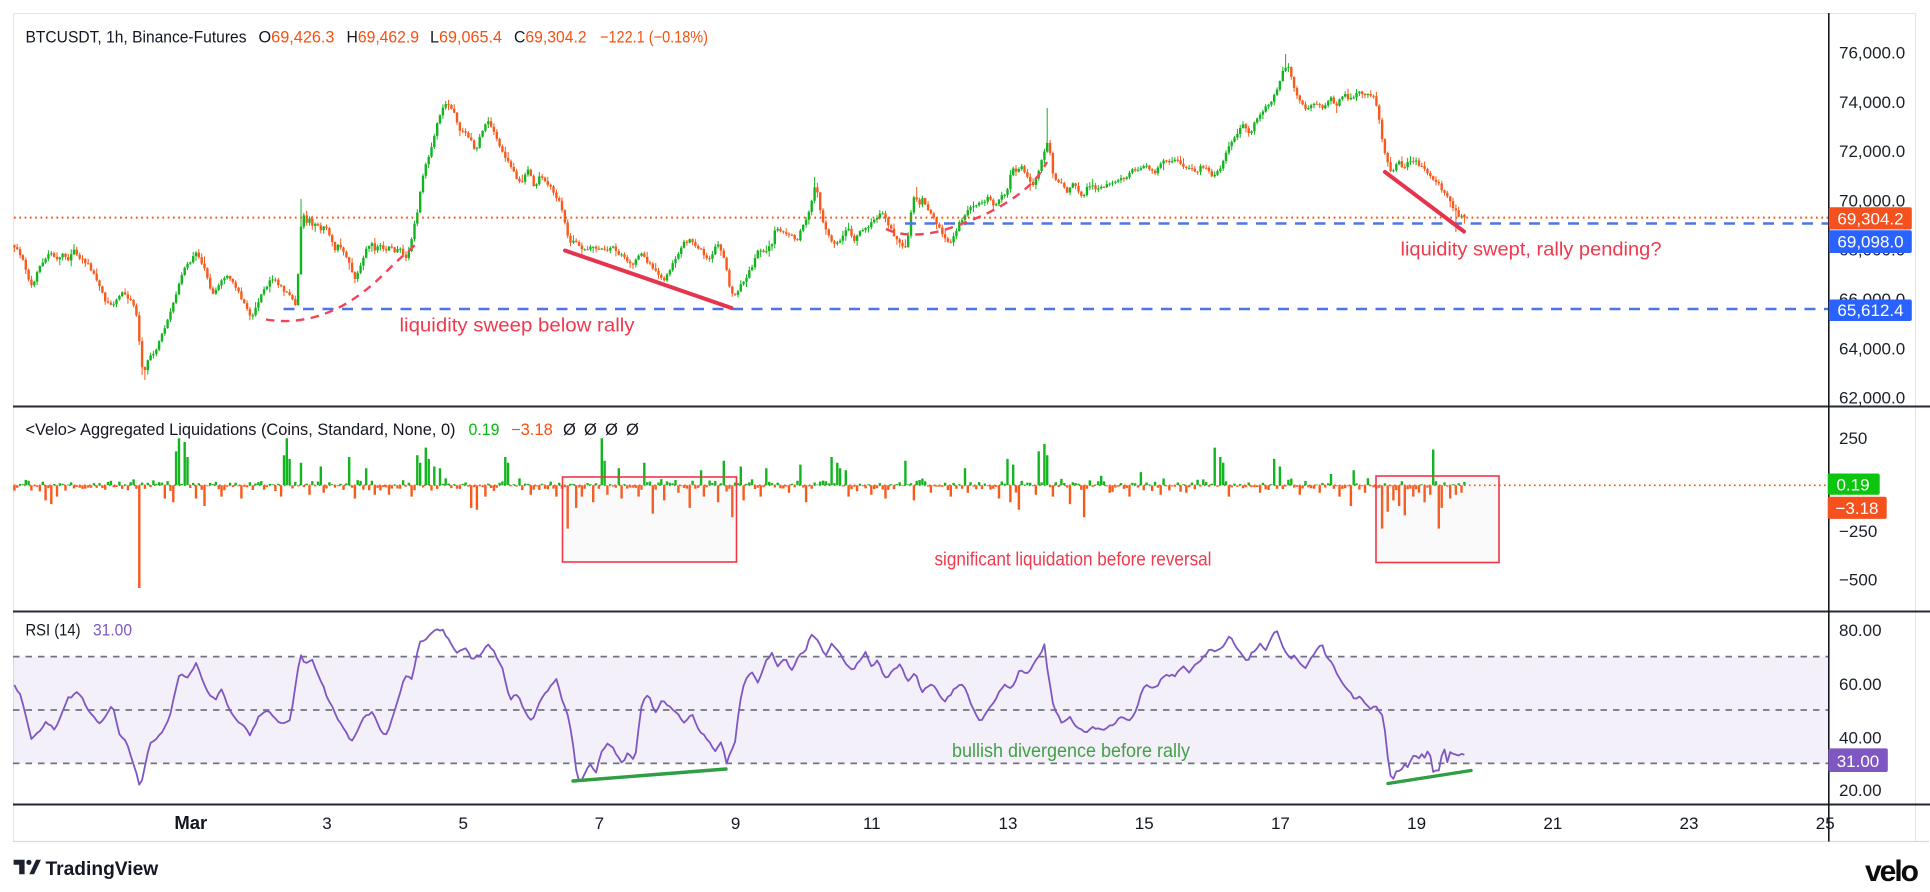 The height and width of the screenshot is (892, 1930). Describe the element at coordinates (654, 38) in the screenshot. I see `svg-text: −122.1 (−0.18%)` at that location.